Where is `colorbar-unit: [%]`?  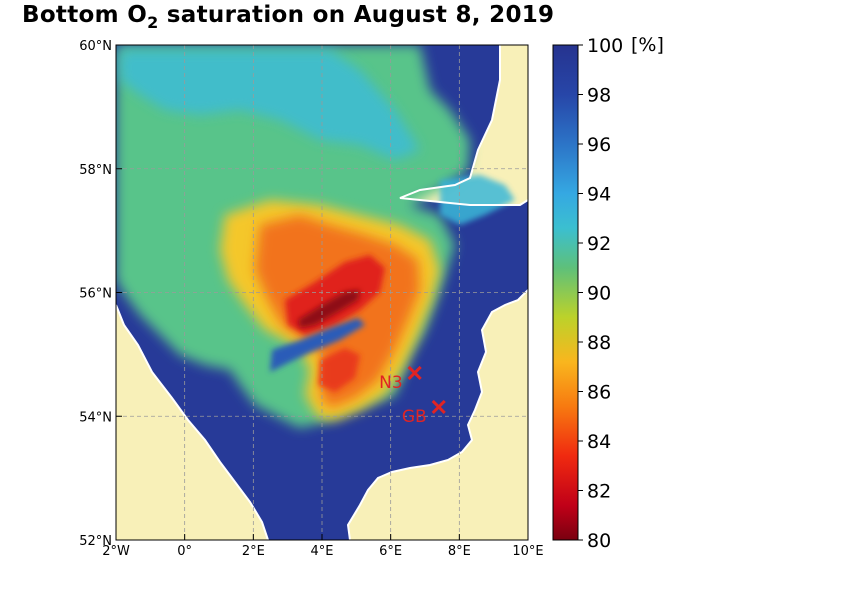 colorbar-unit: [%] is located at coordinates (647, 45).